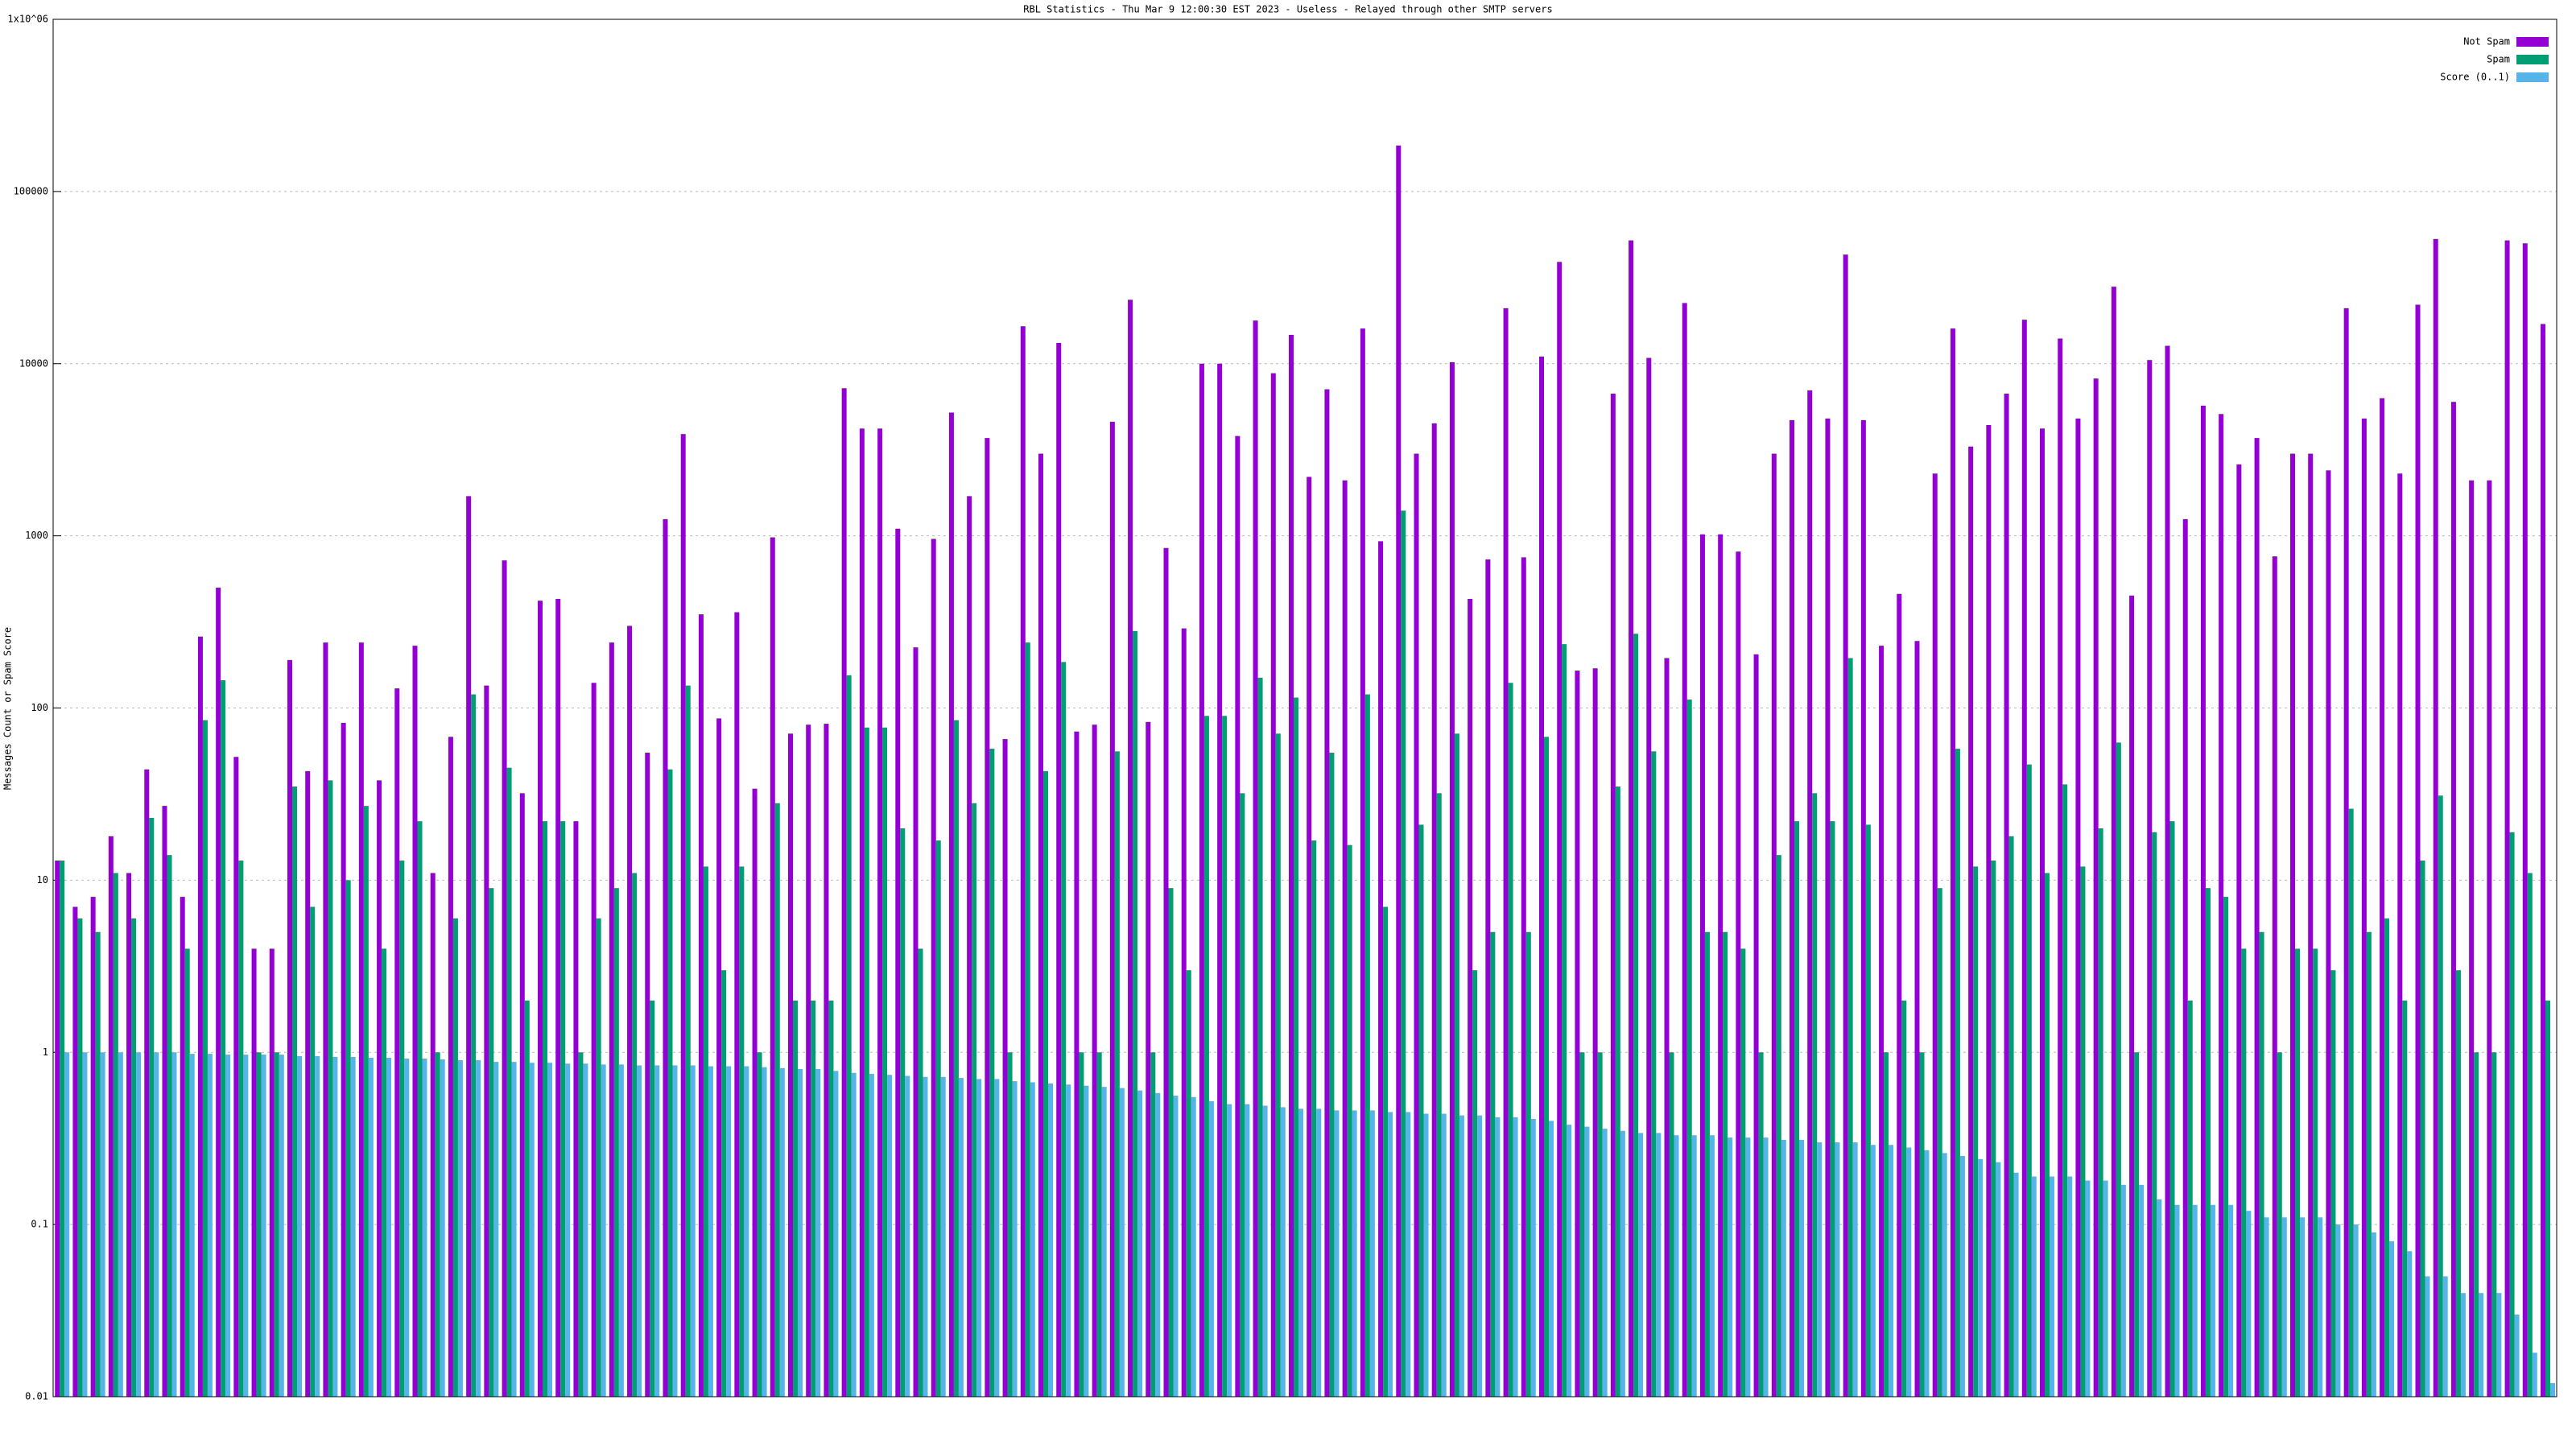 The height and width of the screenshot is (1449, 2576). What do you see at coordinates (8, 708) in the screenshot?
I see `y-axis-label: Messages Count or Spam Score` at bounding box center [8, 708].